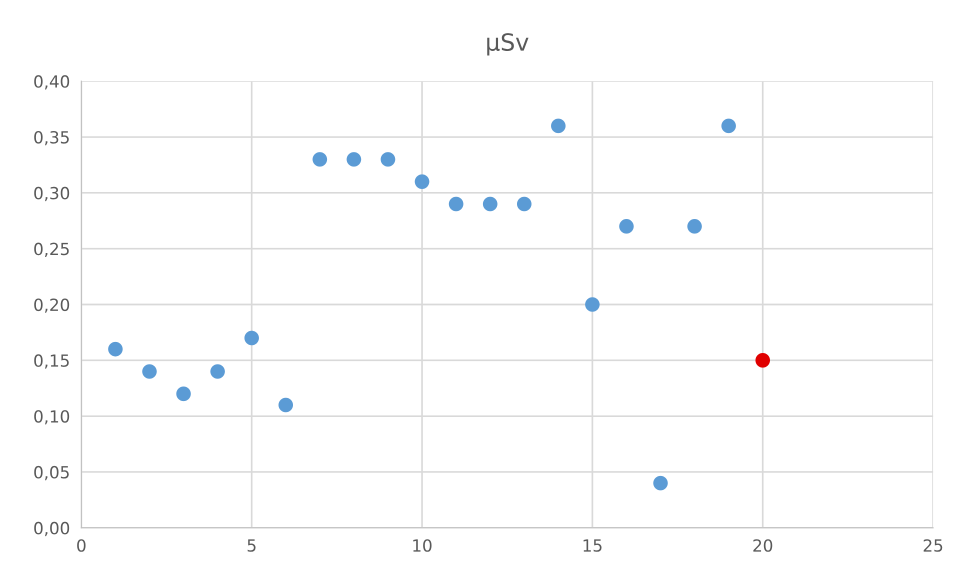 The image size is (957, 580). Describe the element at coordinates (51, 138) in the screenshot. I see `y-tick-label: 0,35` at that location.